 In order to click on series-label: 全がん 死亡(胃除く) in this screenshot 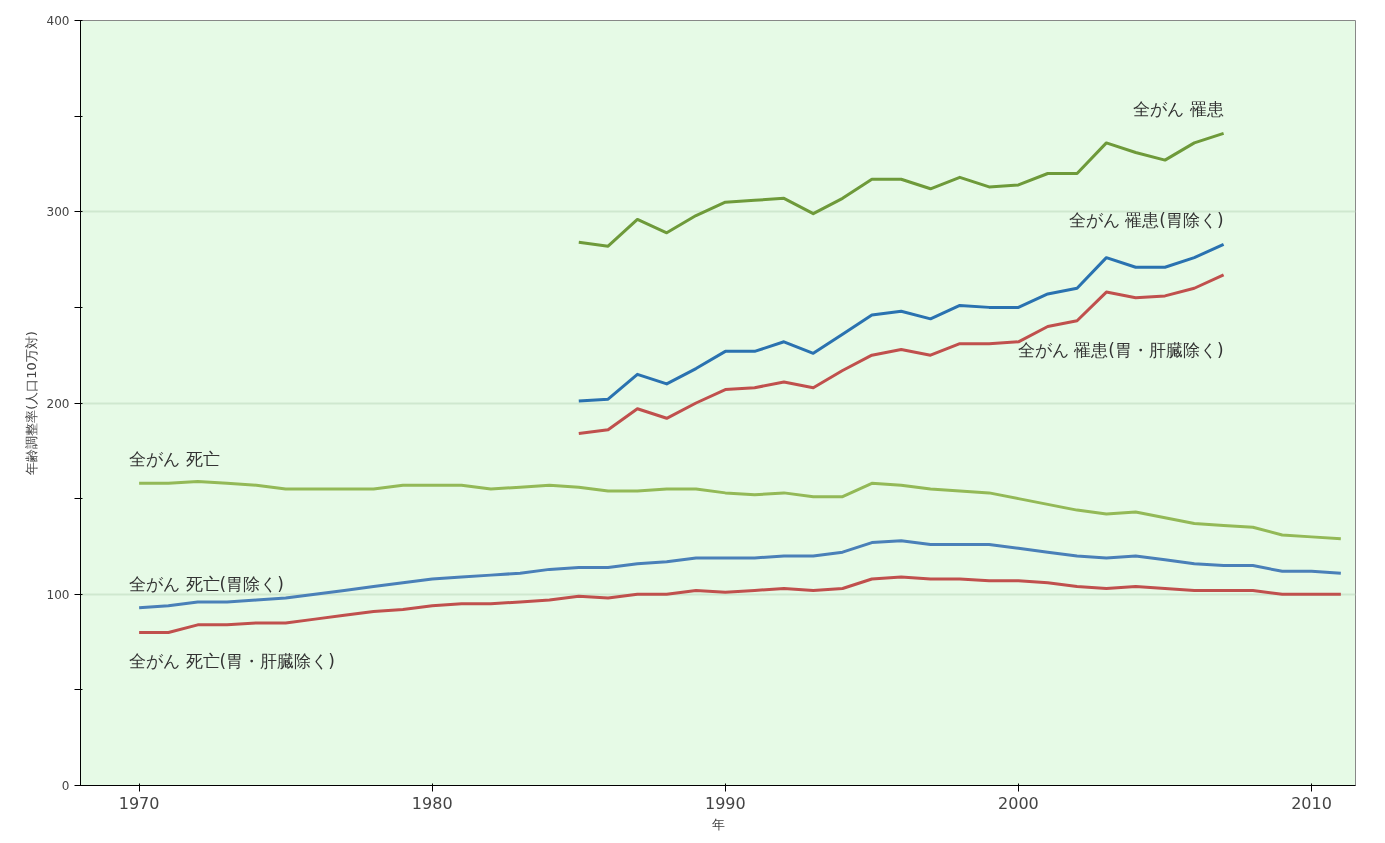, I will do `click(206, 583)`.